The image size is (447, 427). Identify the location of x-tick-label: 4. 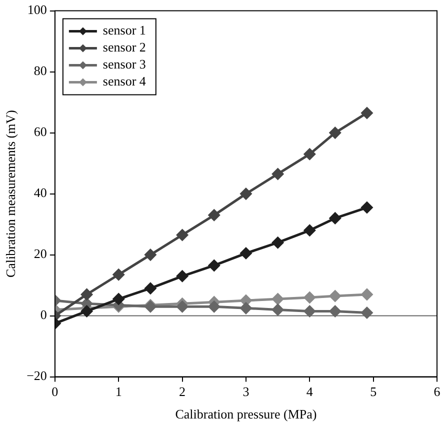
(310, 392).